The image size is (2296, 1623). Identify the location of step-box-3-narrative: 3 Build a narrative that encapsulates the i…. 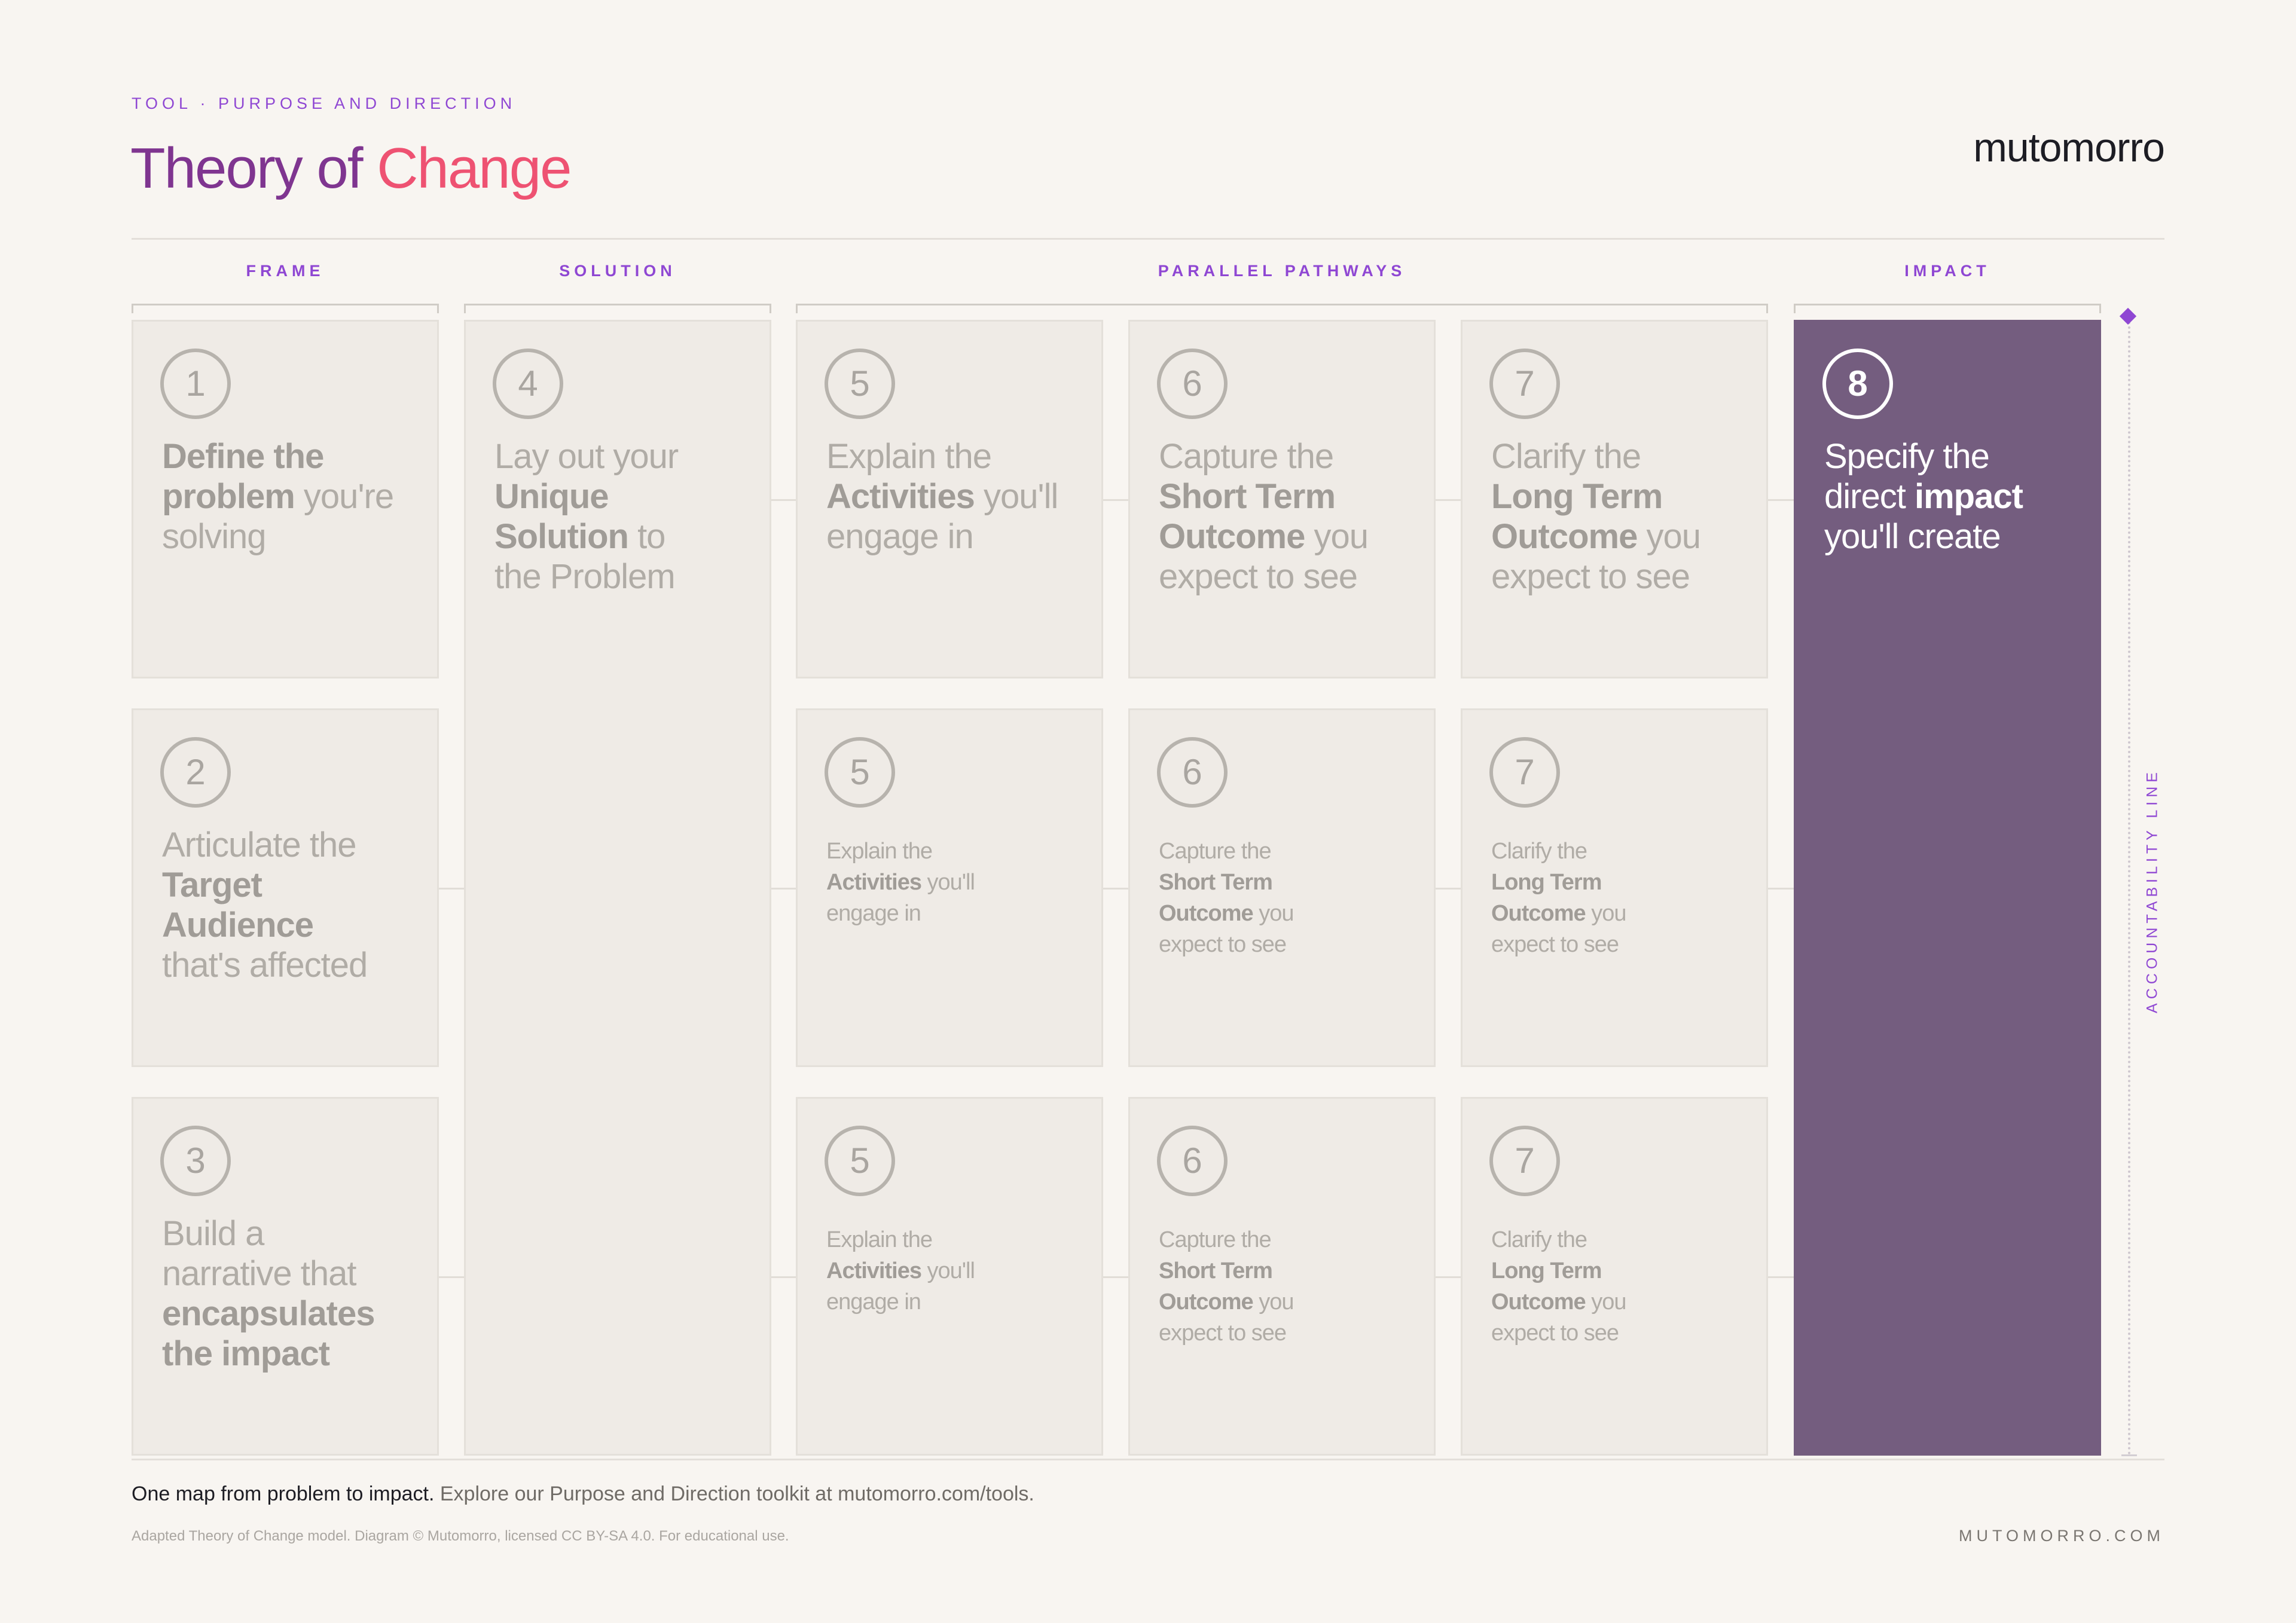
(285, 1277).